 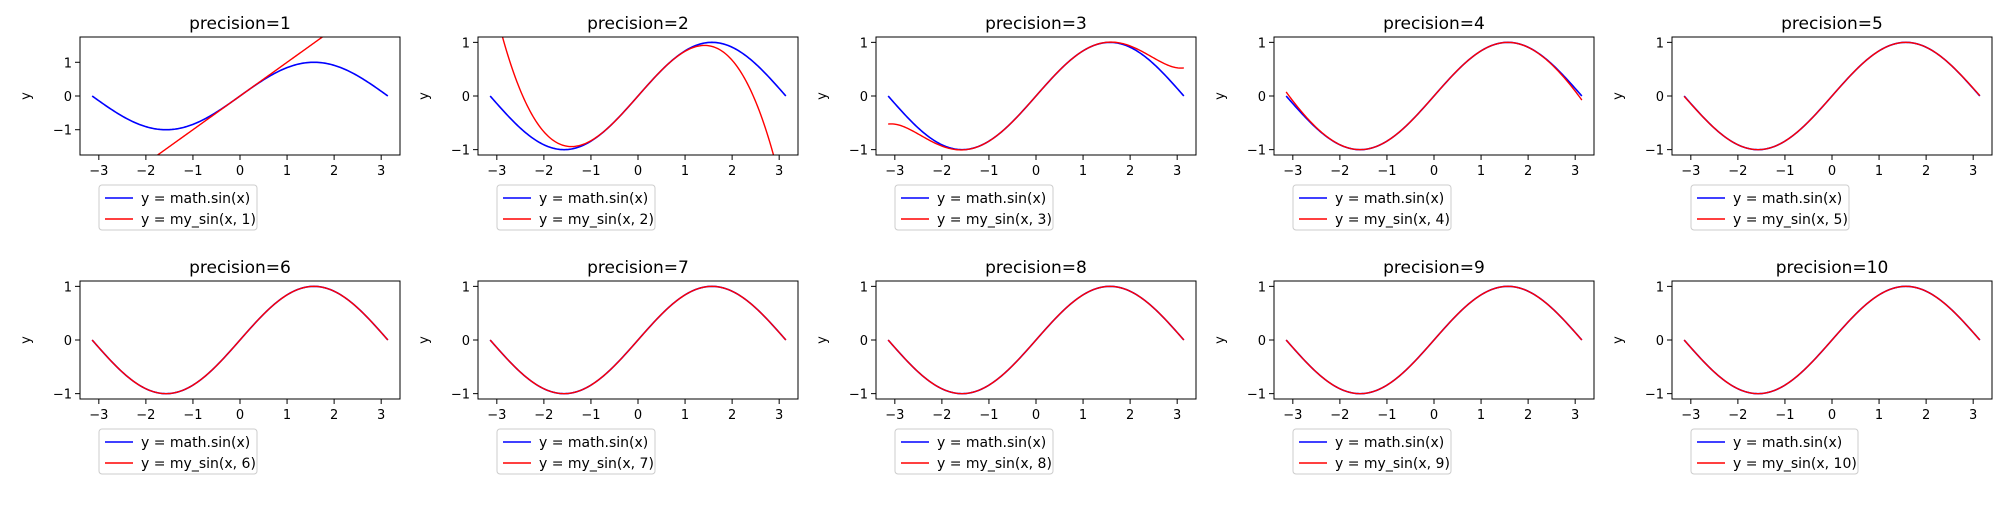 I want to click on legend-label: y = my_sin(x, 2), so click(x=596, y=220).